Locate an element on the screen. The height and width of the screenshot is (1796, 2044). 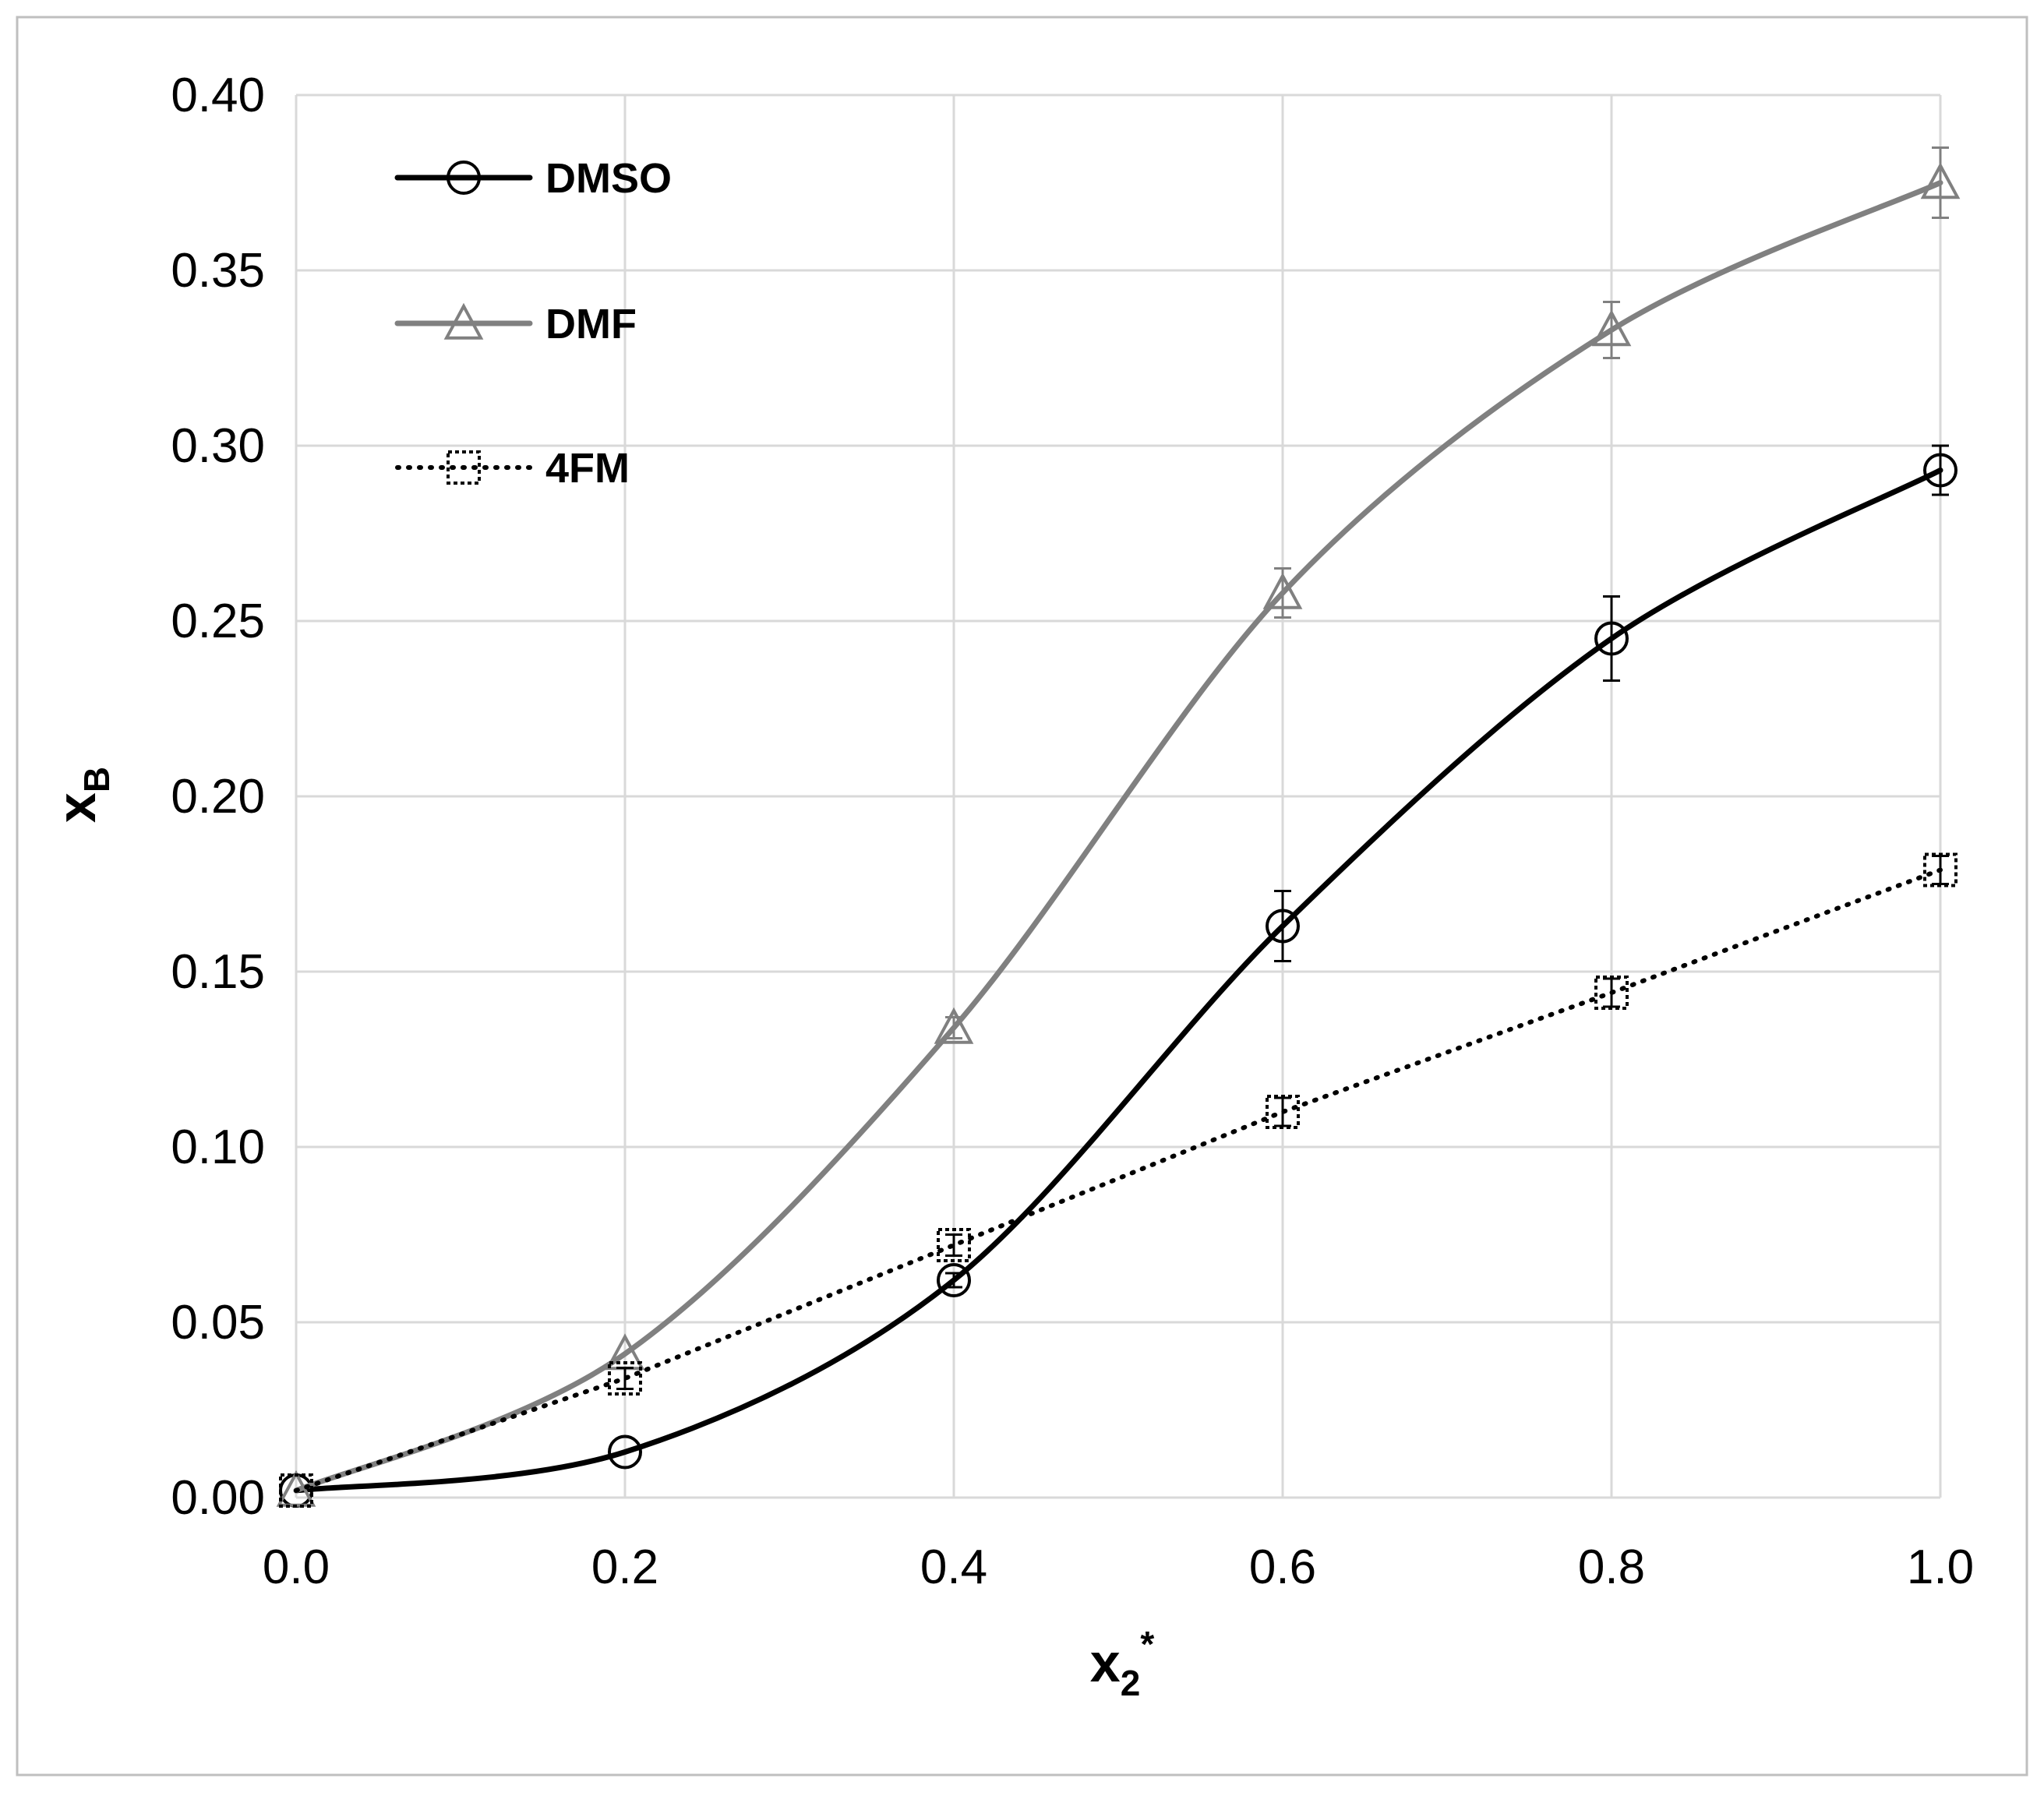
y-tick-label: 0.35 is located at coordinates (218, 271).